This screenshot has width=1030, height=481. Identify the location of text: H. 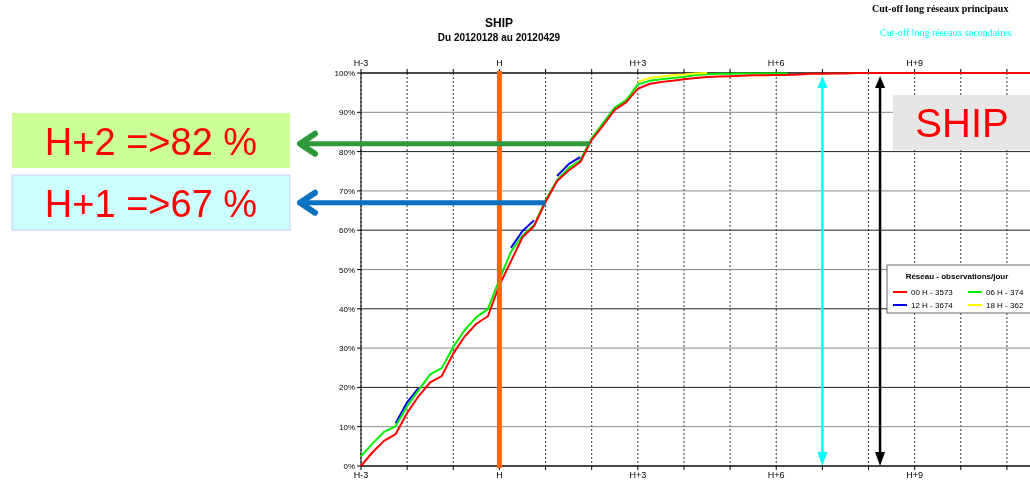
(499, 63).